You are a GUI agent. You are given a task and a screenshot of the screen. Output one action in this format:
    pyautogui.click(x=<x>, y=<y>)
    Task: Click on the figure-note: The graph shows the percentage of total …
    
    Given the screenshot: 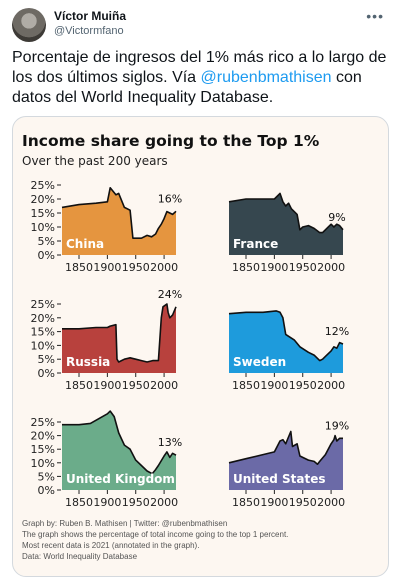 What is the action you would take?
    pyautogui.click(x=155, y=534)
    